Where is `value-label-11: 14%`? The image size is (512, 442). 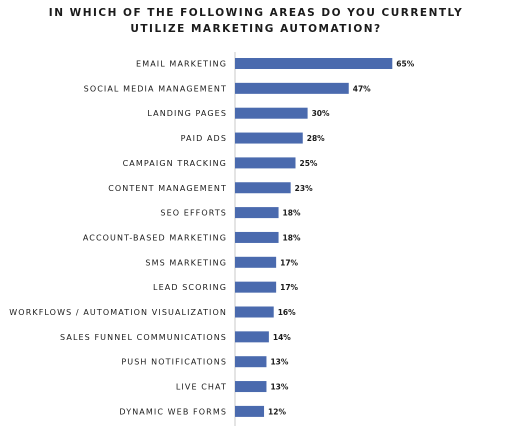 value-label-11: 14% is located at coordinates (282, 337).